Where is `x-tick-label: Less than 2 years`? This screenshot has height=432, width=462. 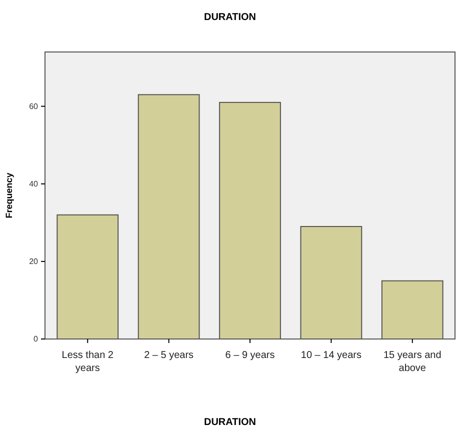 x-tick-label: Less than 2 years is located at coordinates (88, 362).